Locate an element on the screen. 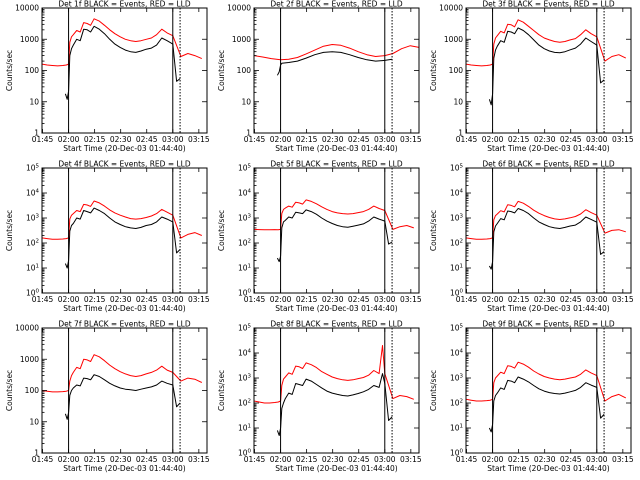 The width and height of the screenshot is (640, 480). chart-title: Det 2f BLACK = Events, RED = LLD is located at coordinates (336, 4).